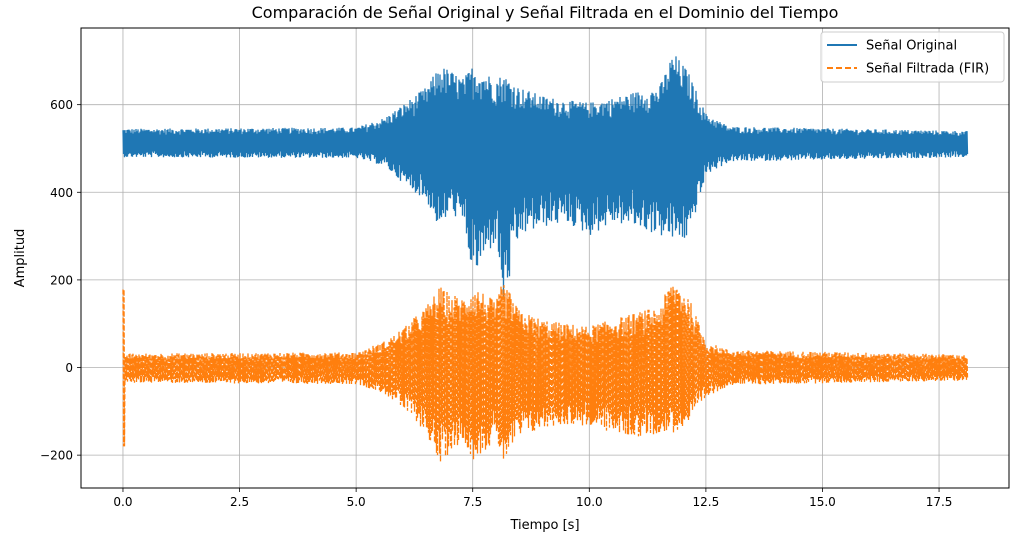 Image resolution: width=1022 pixels, height=544 pixels. What do you see at coordinates (61, 193) in the screenshot?
I see `y-tick-label: 400` at bounding box center [61, 193].